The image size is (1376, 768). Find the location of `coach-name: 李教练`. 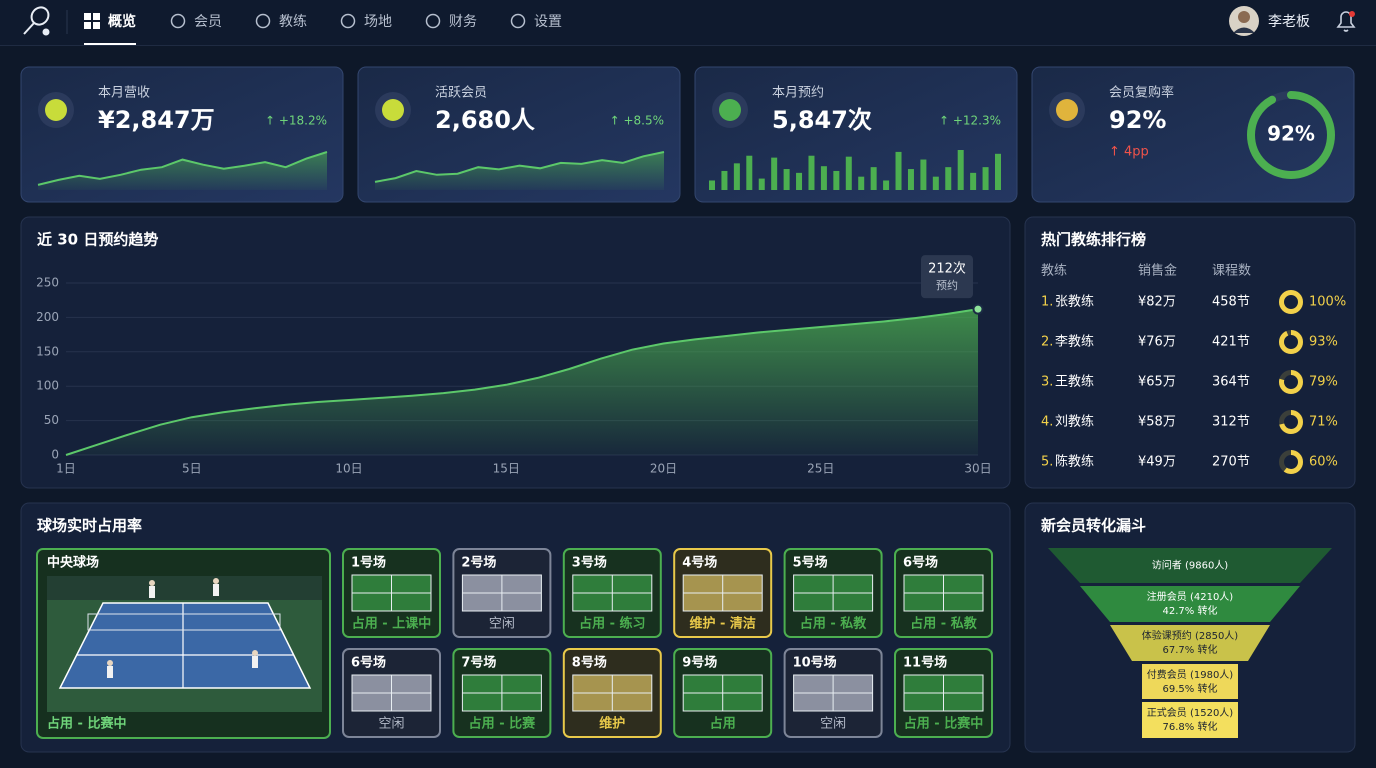

coach-name: 李教练 is located at coordinates (1074, 342).